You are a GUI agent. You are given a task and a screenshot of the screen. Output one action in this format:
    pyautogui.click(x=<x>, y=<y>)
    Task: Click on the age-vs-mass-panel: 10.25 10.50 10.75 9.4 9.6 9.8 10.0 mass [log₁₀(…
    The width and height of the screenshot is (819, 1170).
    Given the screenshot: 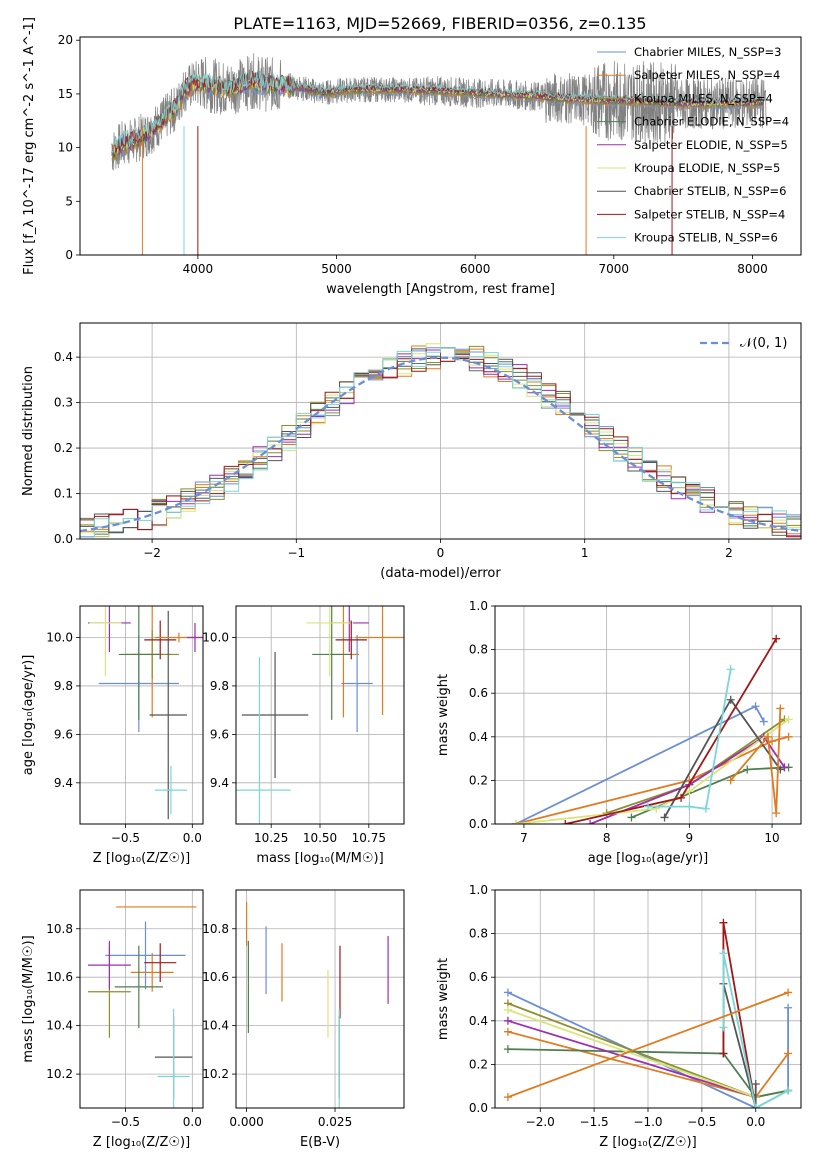 What is the action you would take?
    pyautogui.click(x=303, y=735)
    